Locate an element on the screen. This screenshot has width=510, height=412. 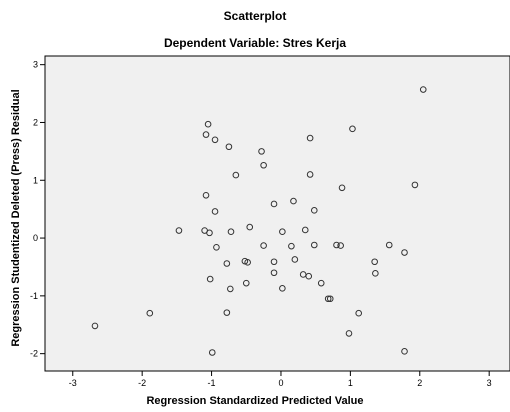
x-tick-label: 2 is located at coordinates (419, 383).